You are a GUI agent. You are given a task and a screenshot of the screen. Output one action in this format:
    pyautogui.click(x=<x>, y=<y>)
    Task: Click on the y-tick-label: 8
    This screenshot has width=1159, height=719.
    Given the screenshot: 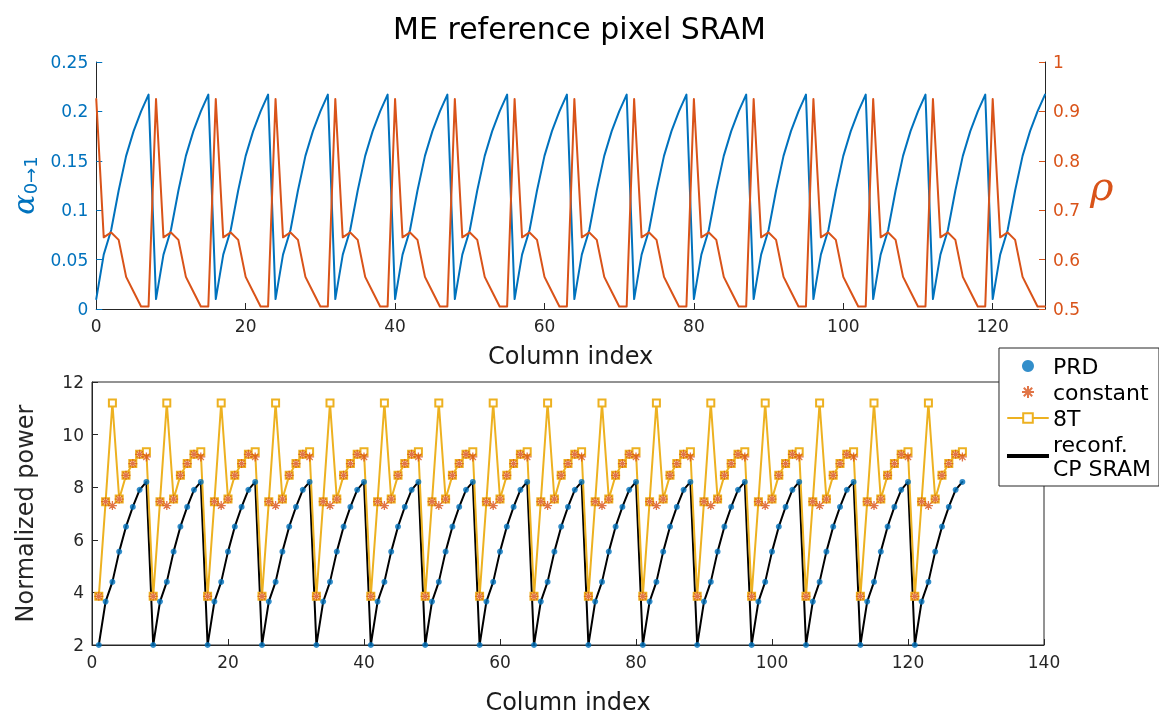 What is the action you would take?
    pyautogui.click(x=78, y=487)
    